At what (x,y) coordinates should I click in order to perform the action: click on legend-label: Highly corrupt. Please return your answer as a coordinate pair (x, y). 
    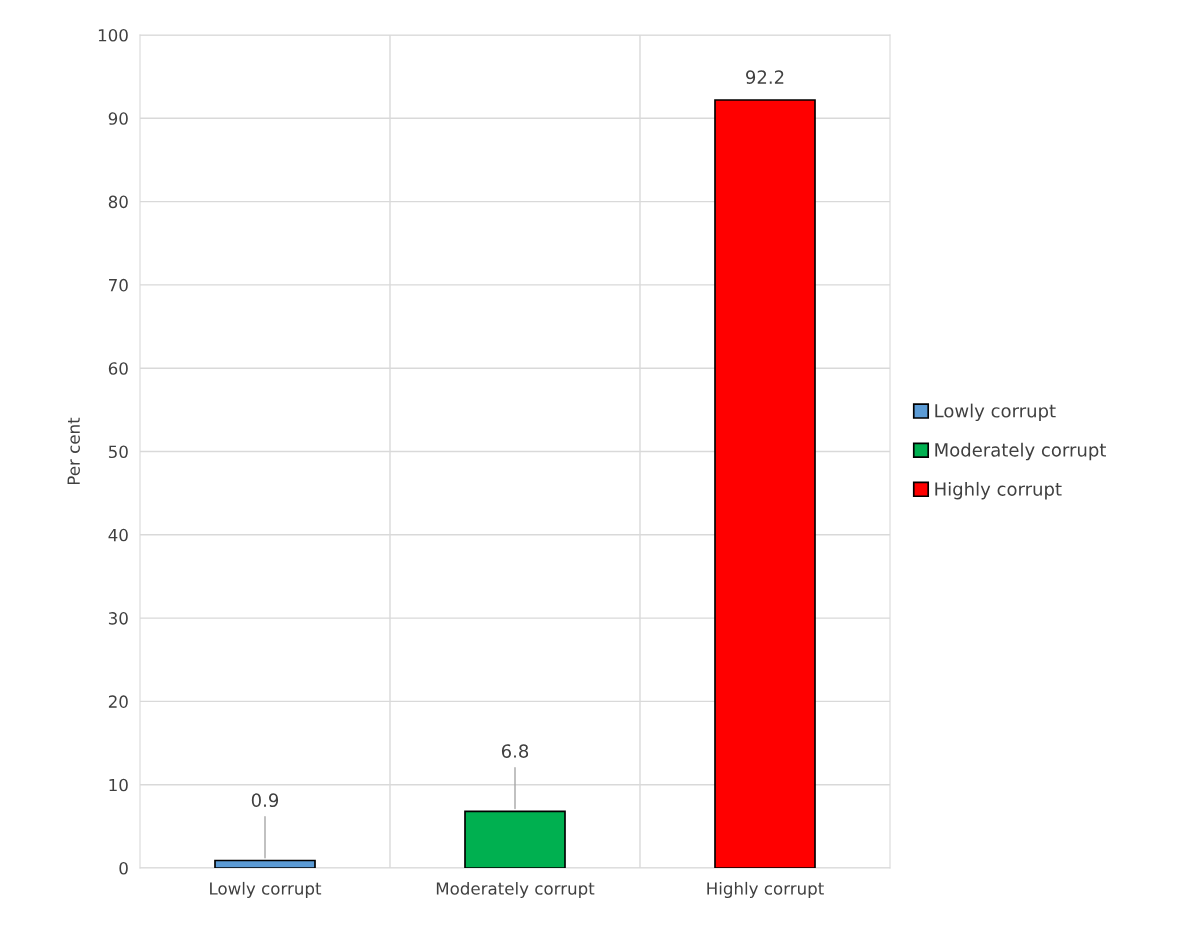
    Looking at the image, I should click on (998, 490).